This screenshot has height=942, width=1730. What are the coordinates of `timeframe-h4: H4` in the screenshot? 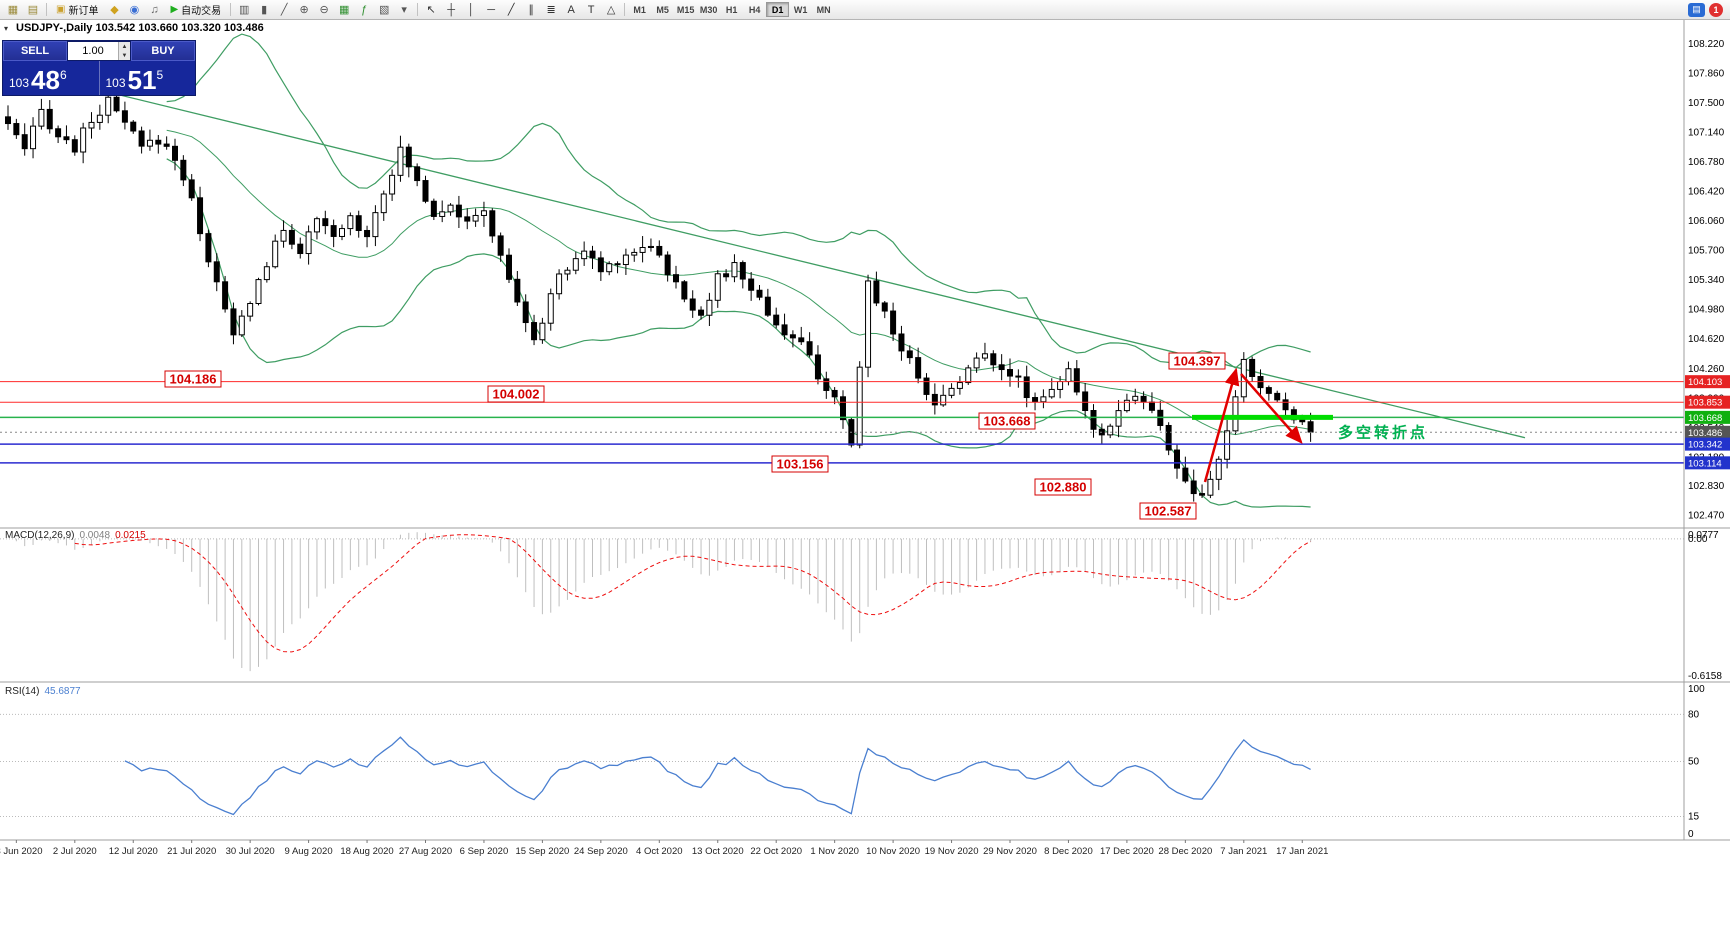 It's located at (754, 9).